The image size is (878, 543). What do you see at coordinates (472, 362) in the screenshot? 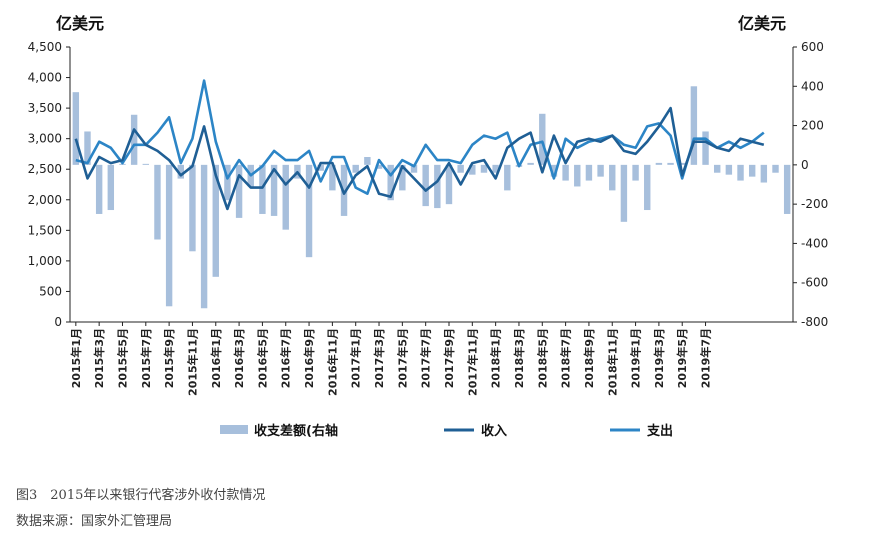
I see `x-tick-label: 2017年11月` at bounding box center [472, 362].